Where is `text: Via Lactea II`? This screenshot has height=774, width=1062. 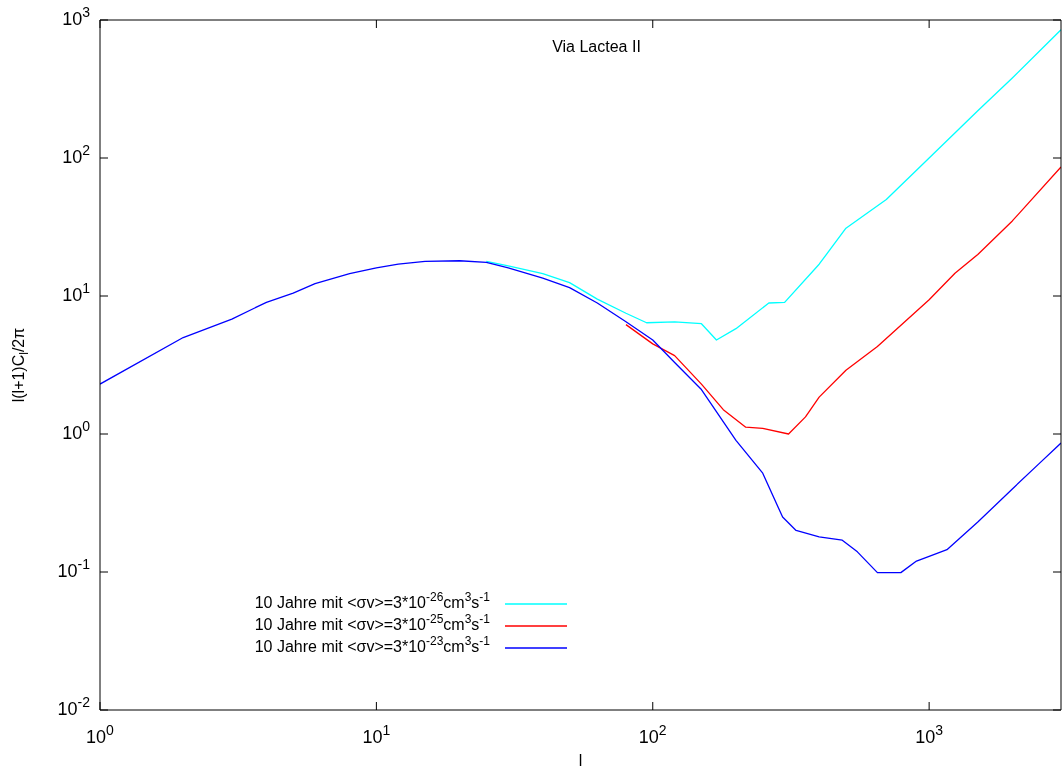 text: Via Lactea II is located at coordinates (596, 47).